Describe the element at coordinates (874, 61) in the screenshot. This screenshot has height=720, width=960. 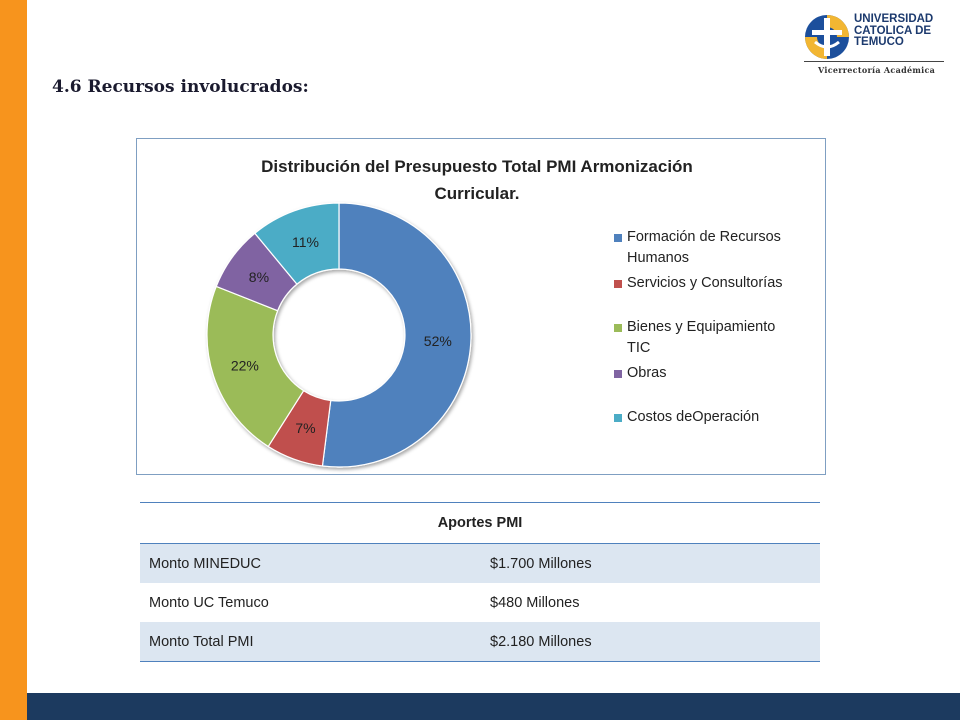
I see `logo-divider` at that location.